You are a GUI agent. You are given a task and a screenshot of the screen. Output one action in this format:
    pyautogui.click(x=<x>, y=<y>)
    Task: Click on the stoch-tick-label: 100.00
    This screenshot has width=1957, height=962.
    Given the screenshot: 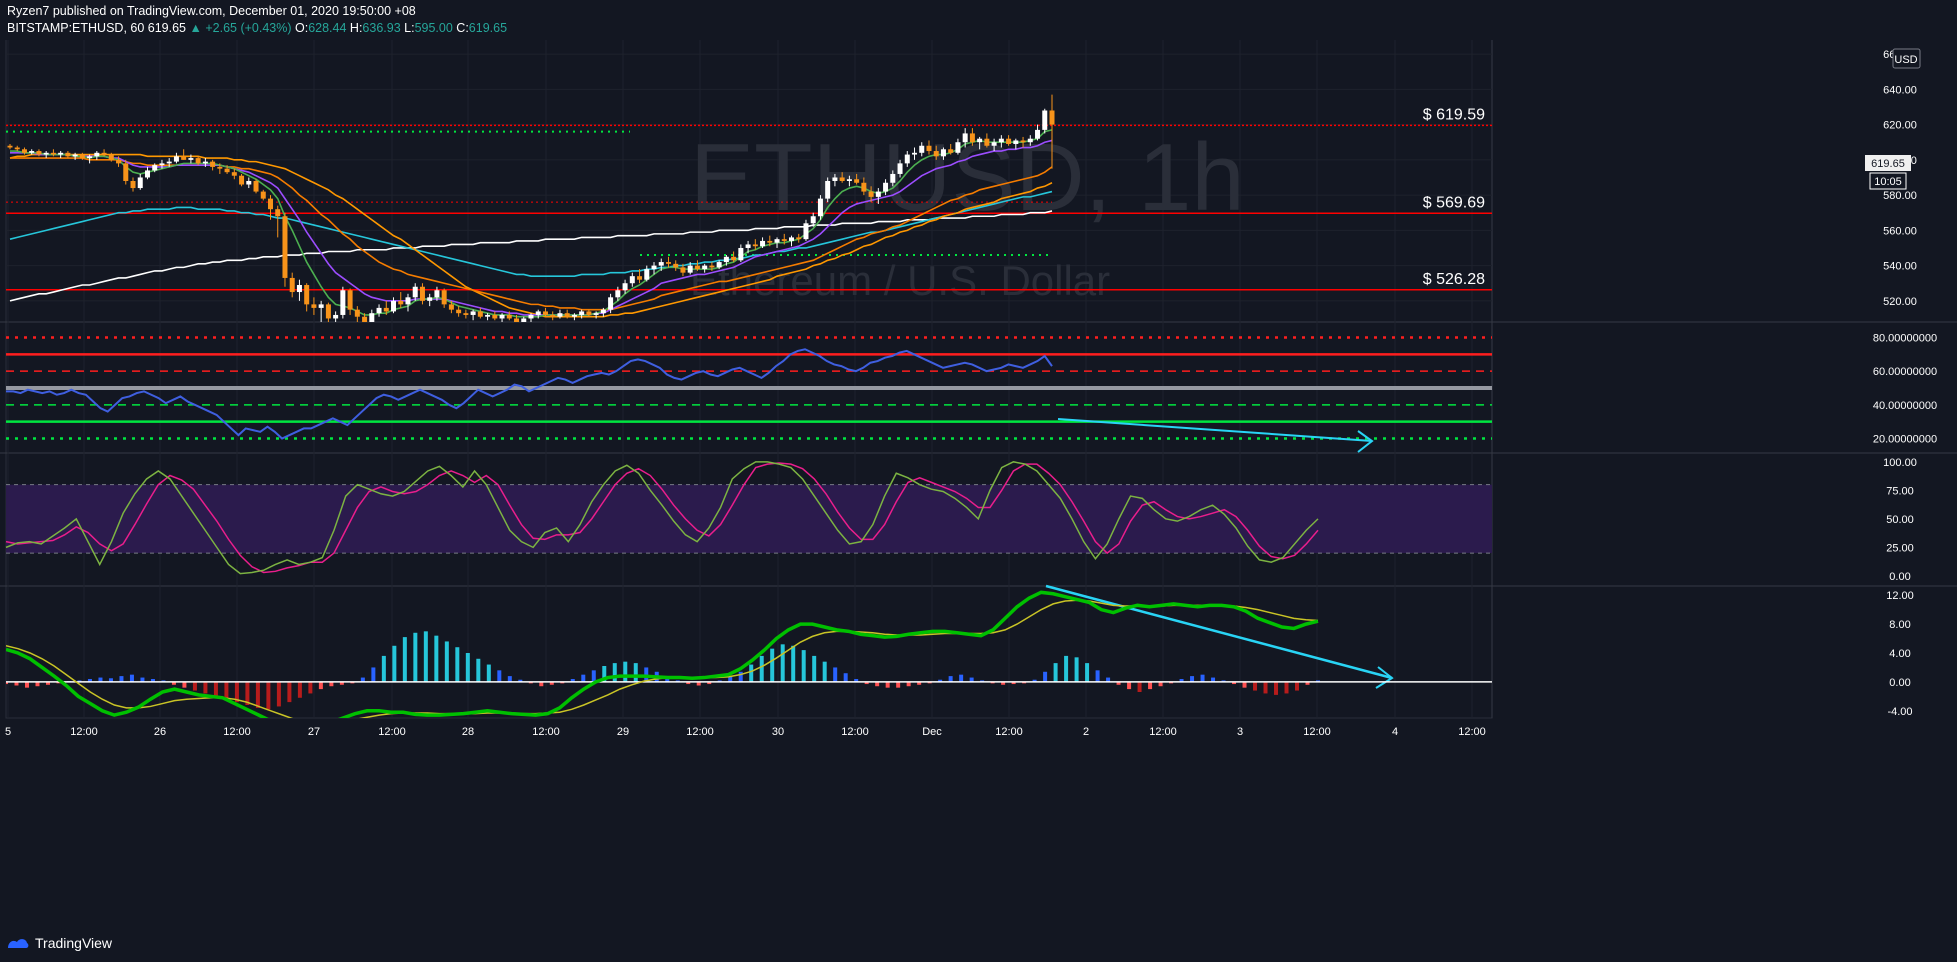 What is the action you would take?
    pyautogui.click(x=1900, y=463)
    